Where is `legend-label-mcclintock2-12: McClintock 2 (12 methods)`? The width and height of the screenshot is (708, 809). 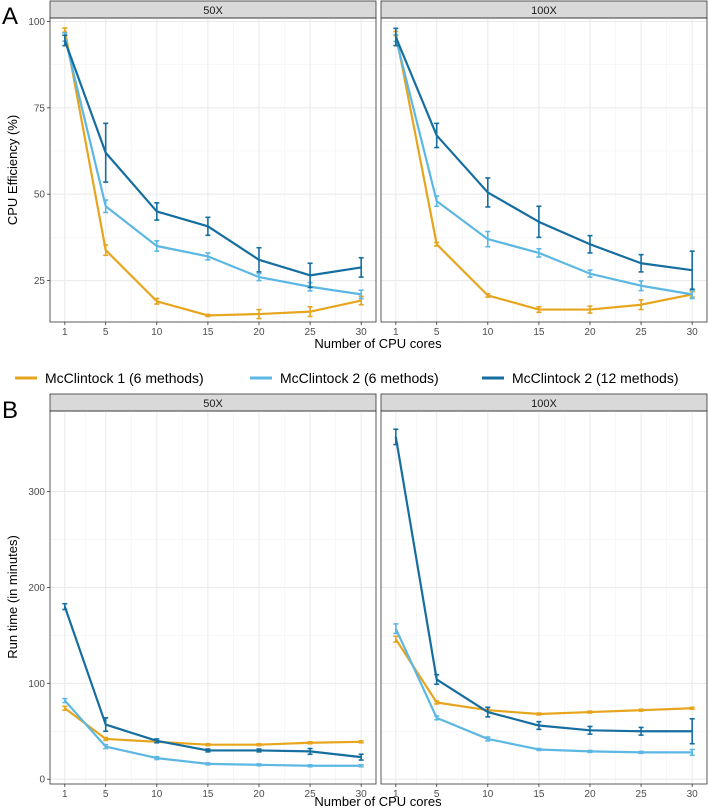 legend-label-mcclintock2-12: McClintock 2 (12 methods) is located at coordinates (595, 378).